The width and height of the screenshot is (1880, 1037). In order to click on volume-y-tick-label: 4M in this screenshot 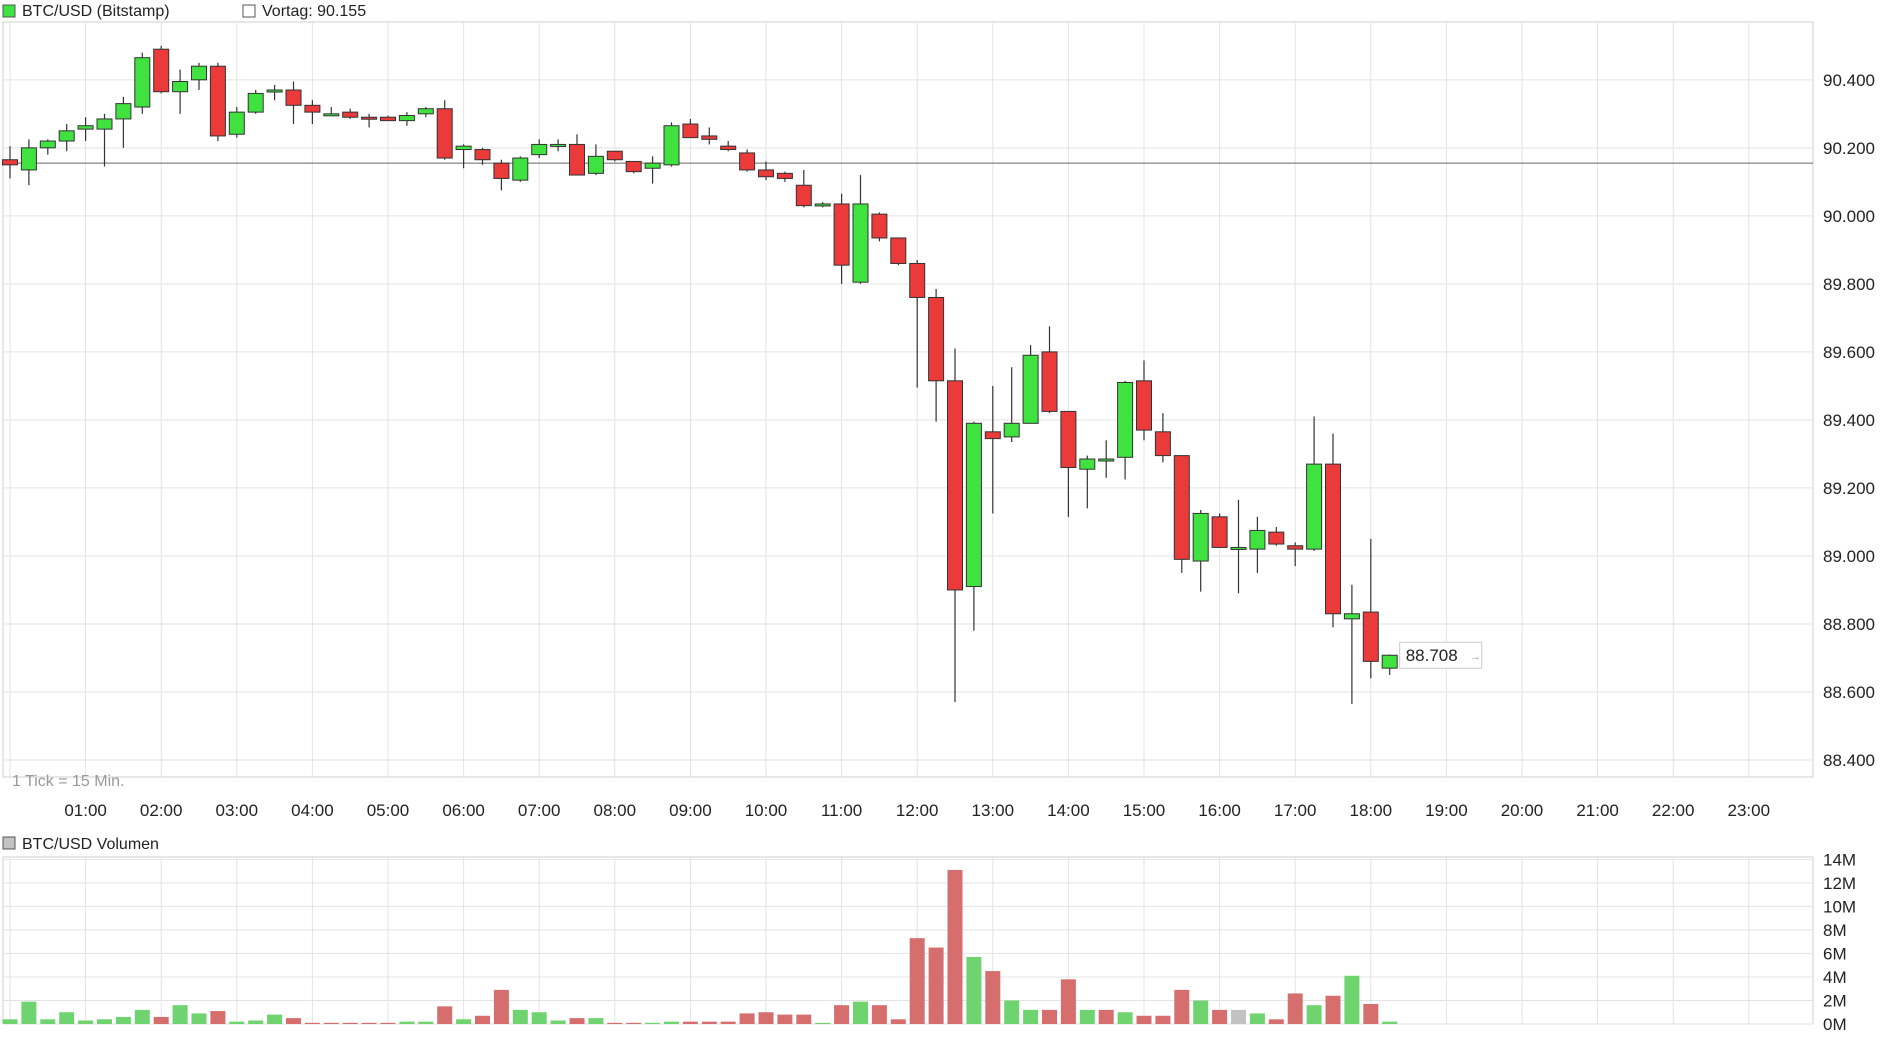, I will do `click(1835, 977)`.